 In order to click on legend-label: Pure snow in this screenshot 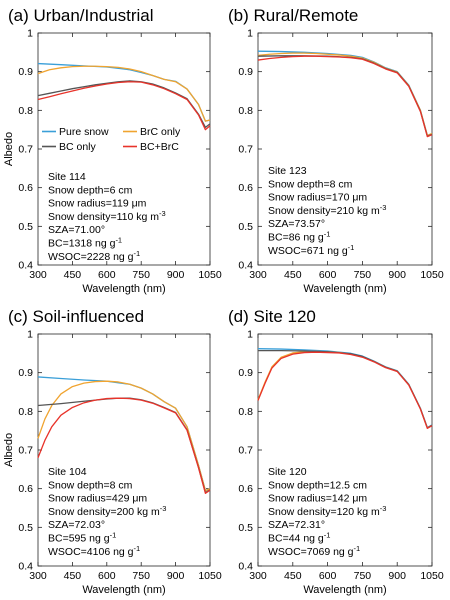, I will do `click(84, 132)`.